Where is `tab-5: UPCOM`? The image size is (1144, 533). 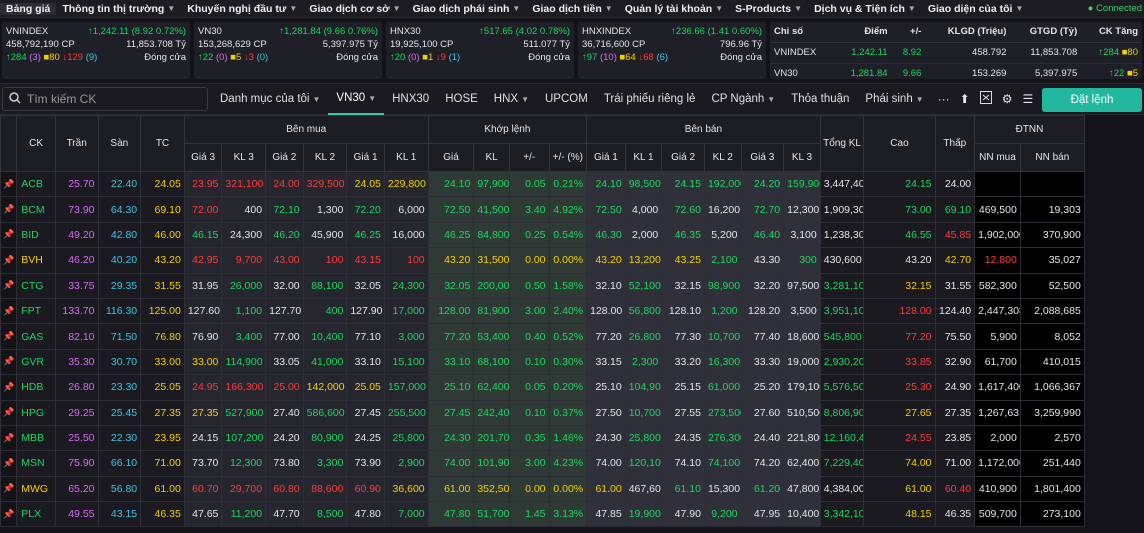
tab-5: UPCOM is located at coordinates (566, 99).